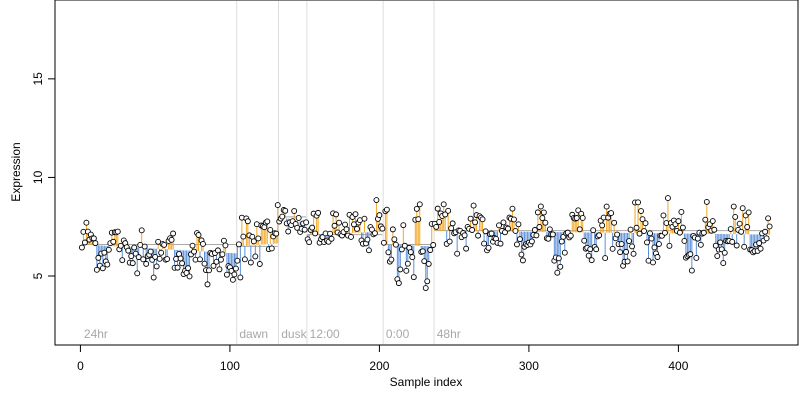 This screenshot has height=400, width=800. Describe the element at coordinates (383, 358) in the screenshot. I see `x-axis: 0 100 200 300 400` at that location.